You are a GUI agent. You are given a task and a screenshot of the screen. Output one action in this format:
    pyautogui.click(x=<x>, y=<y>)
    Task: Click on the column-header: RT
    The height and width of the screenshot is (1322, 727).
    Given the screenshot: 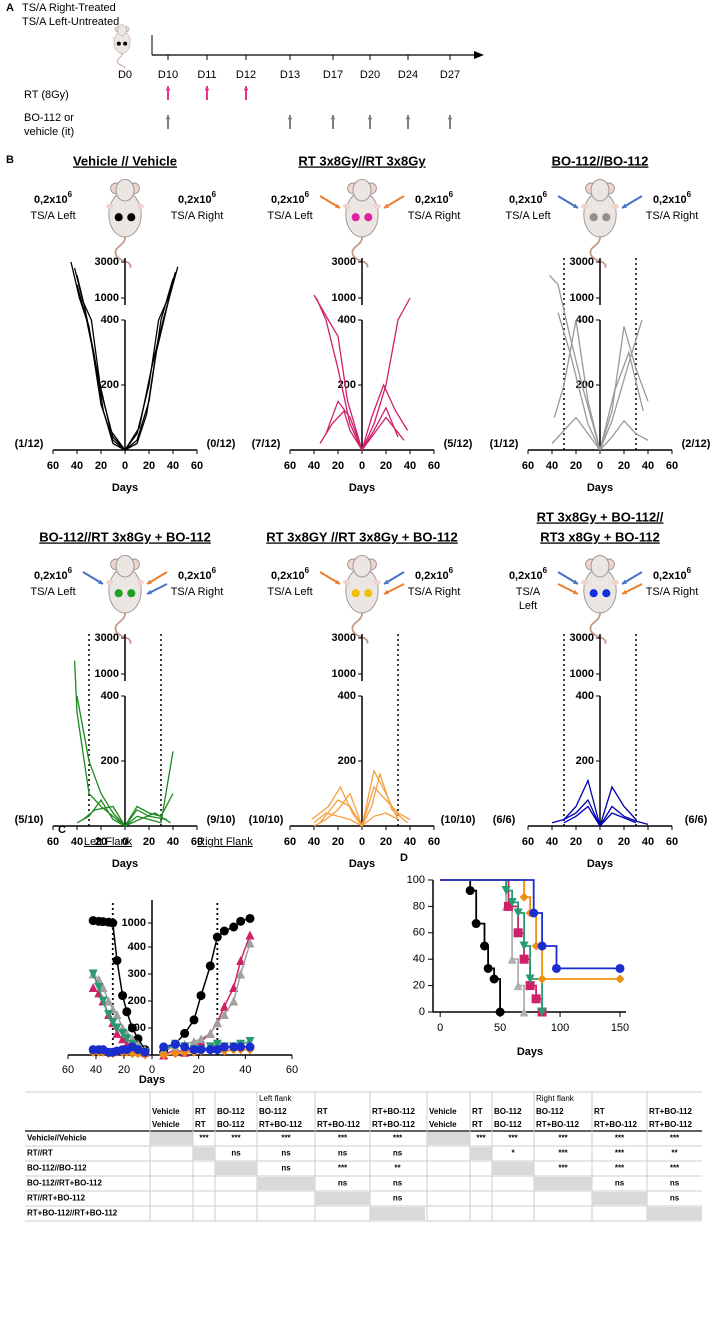 What is the action you would take?
    pyautogui.click(x=322, y=1111)
    